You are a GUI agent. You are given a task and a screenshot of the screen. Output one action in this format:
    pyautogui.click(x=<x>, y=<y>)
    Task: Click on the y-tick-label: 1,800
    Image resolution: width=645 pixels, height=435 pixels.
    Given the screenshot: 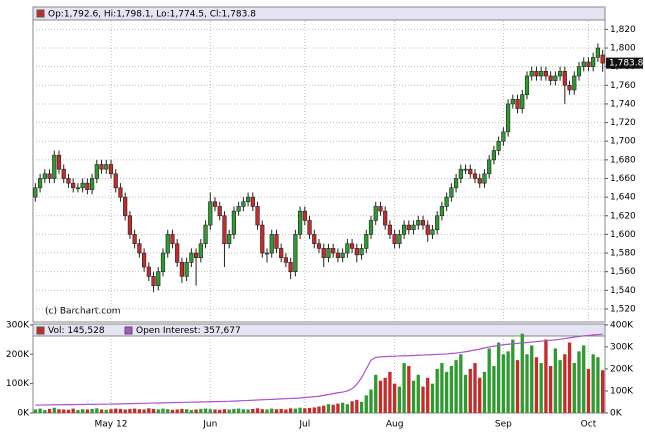 What is the action you would take?
    pyautogui.click(x=623, y=49)
    